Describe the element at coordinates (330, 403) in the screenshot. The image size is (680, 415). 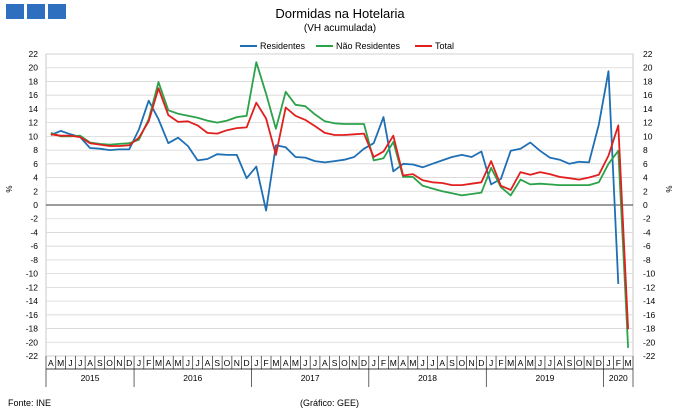
I see `chart-credit: (Gráfico: GEE)` at that location.